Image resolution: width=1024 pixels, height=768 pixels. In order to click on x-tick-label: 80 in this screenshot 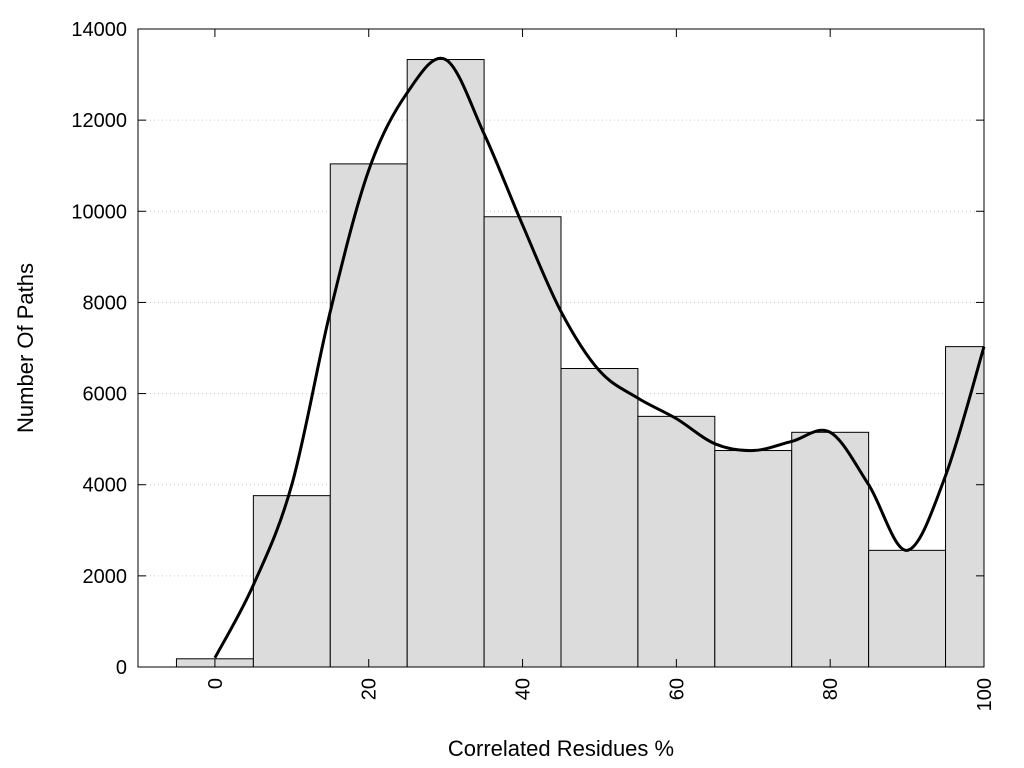, I will do `click(831, 689)`.